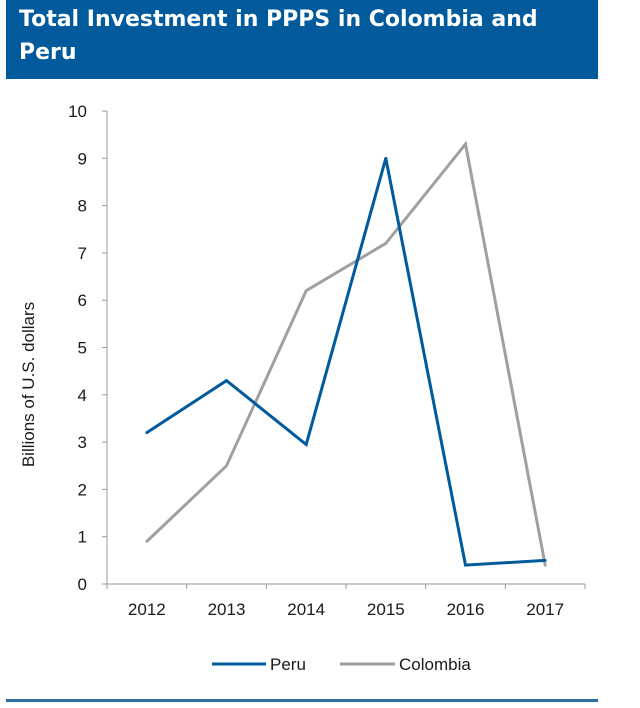 The width and height of the screenshot is (640, 708). What do you see at coordinates (288, 664) in the screenshot?
I see `legend-label-peru: Peru` at bounding box center [288, 664].